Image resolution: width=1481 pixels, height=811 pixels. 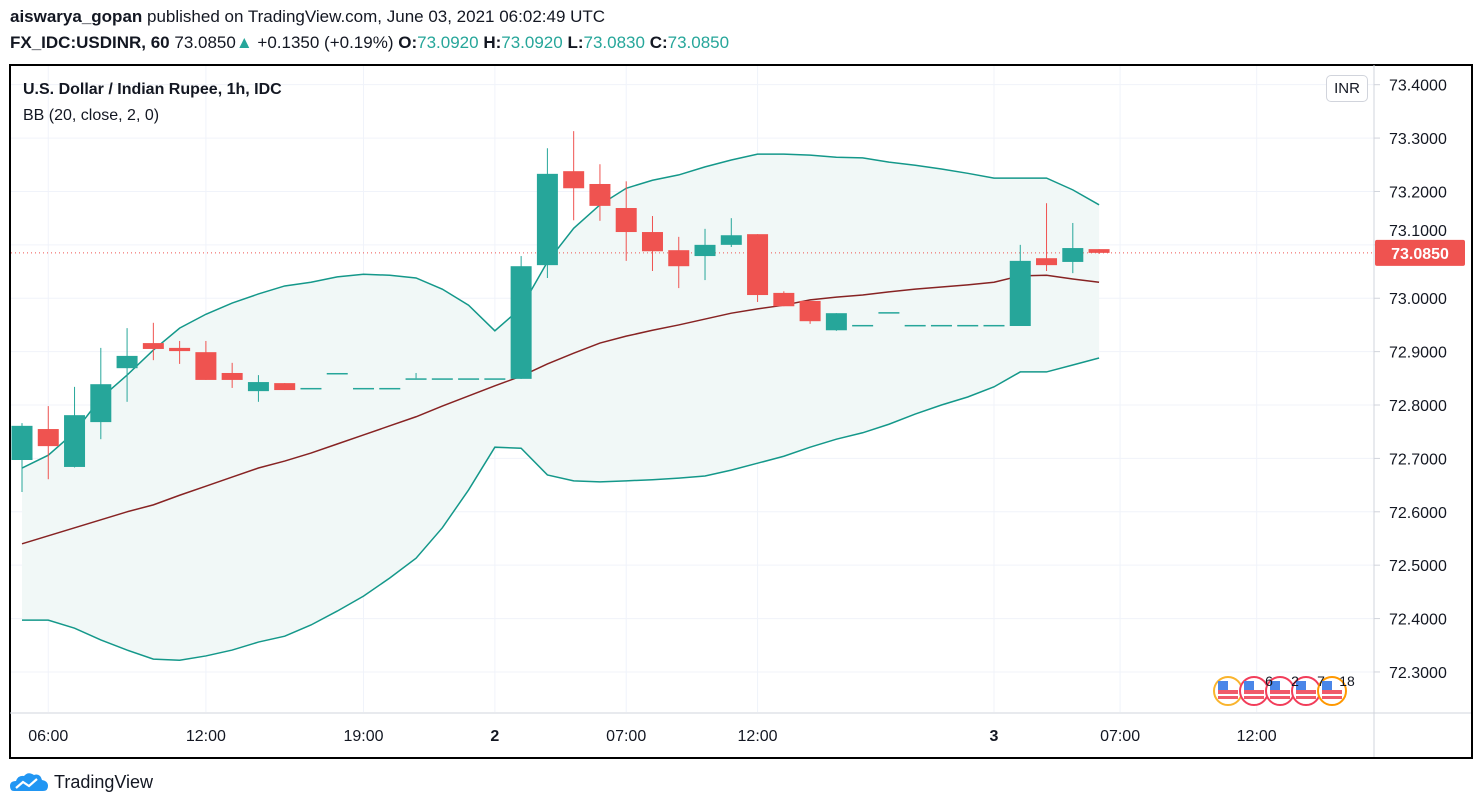 What do you see at coordinates (698, 42) in the screenshot?
I see `close-value: 73.0850` at bounding box center [698, 42].